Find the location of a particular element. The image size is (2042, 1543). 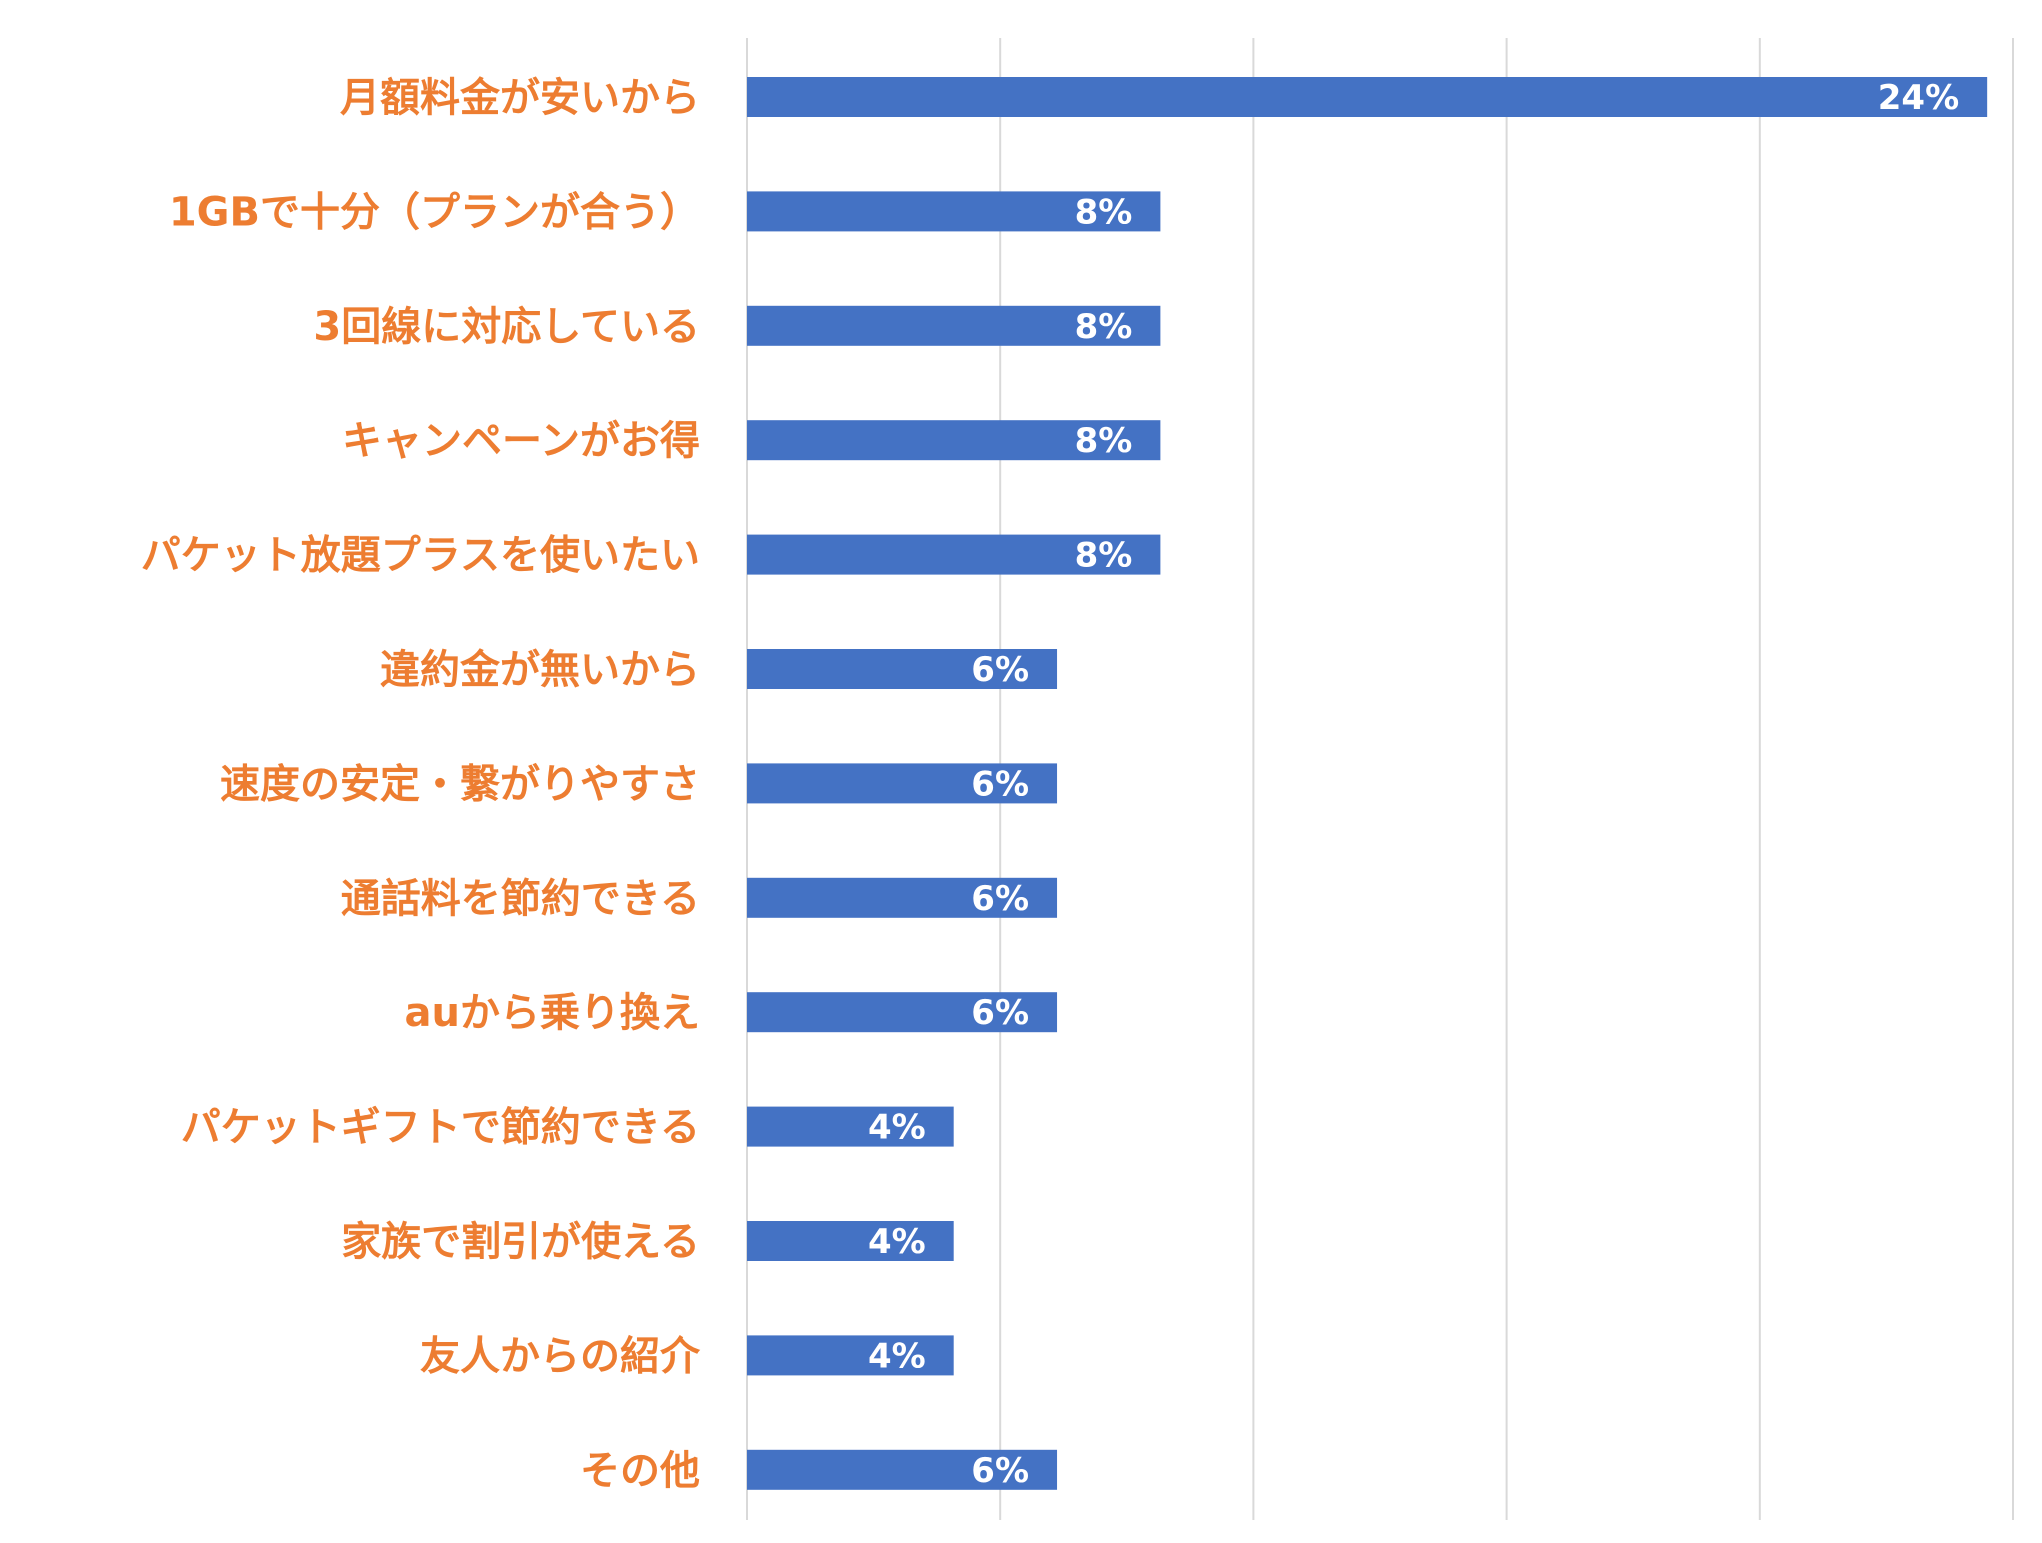

data-label-10: 4% is located at coordinates (897, 1242).